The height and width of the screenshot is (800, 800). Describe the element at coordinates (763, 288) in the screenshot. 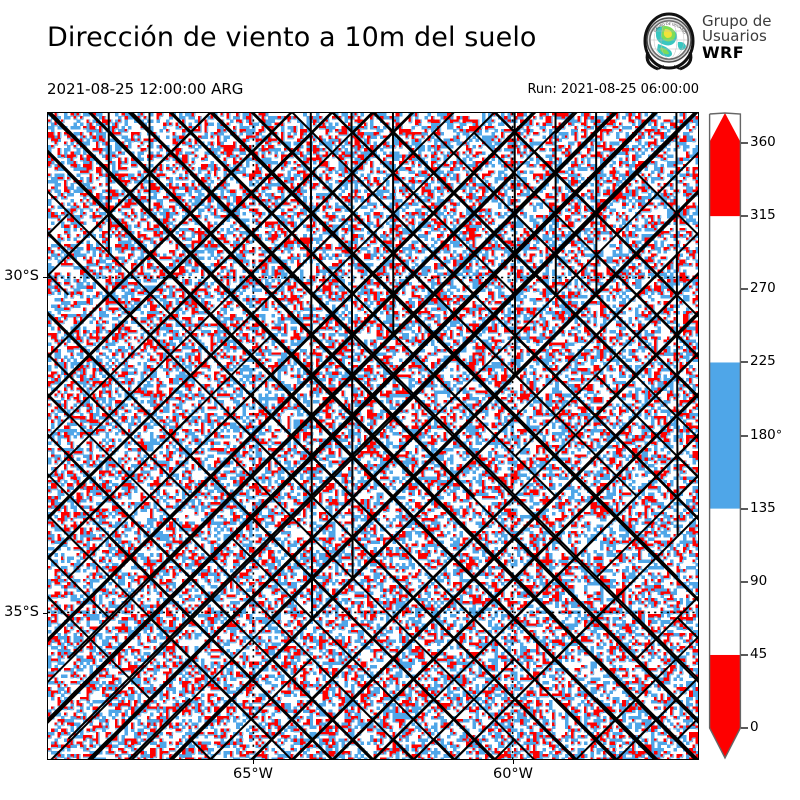

I see `colorbar-tick-label: 270` at that location.